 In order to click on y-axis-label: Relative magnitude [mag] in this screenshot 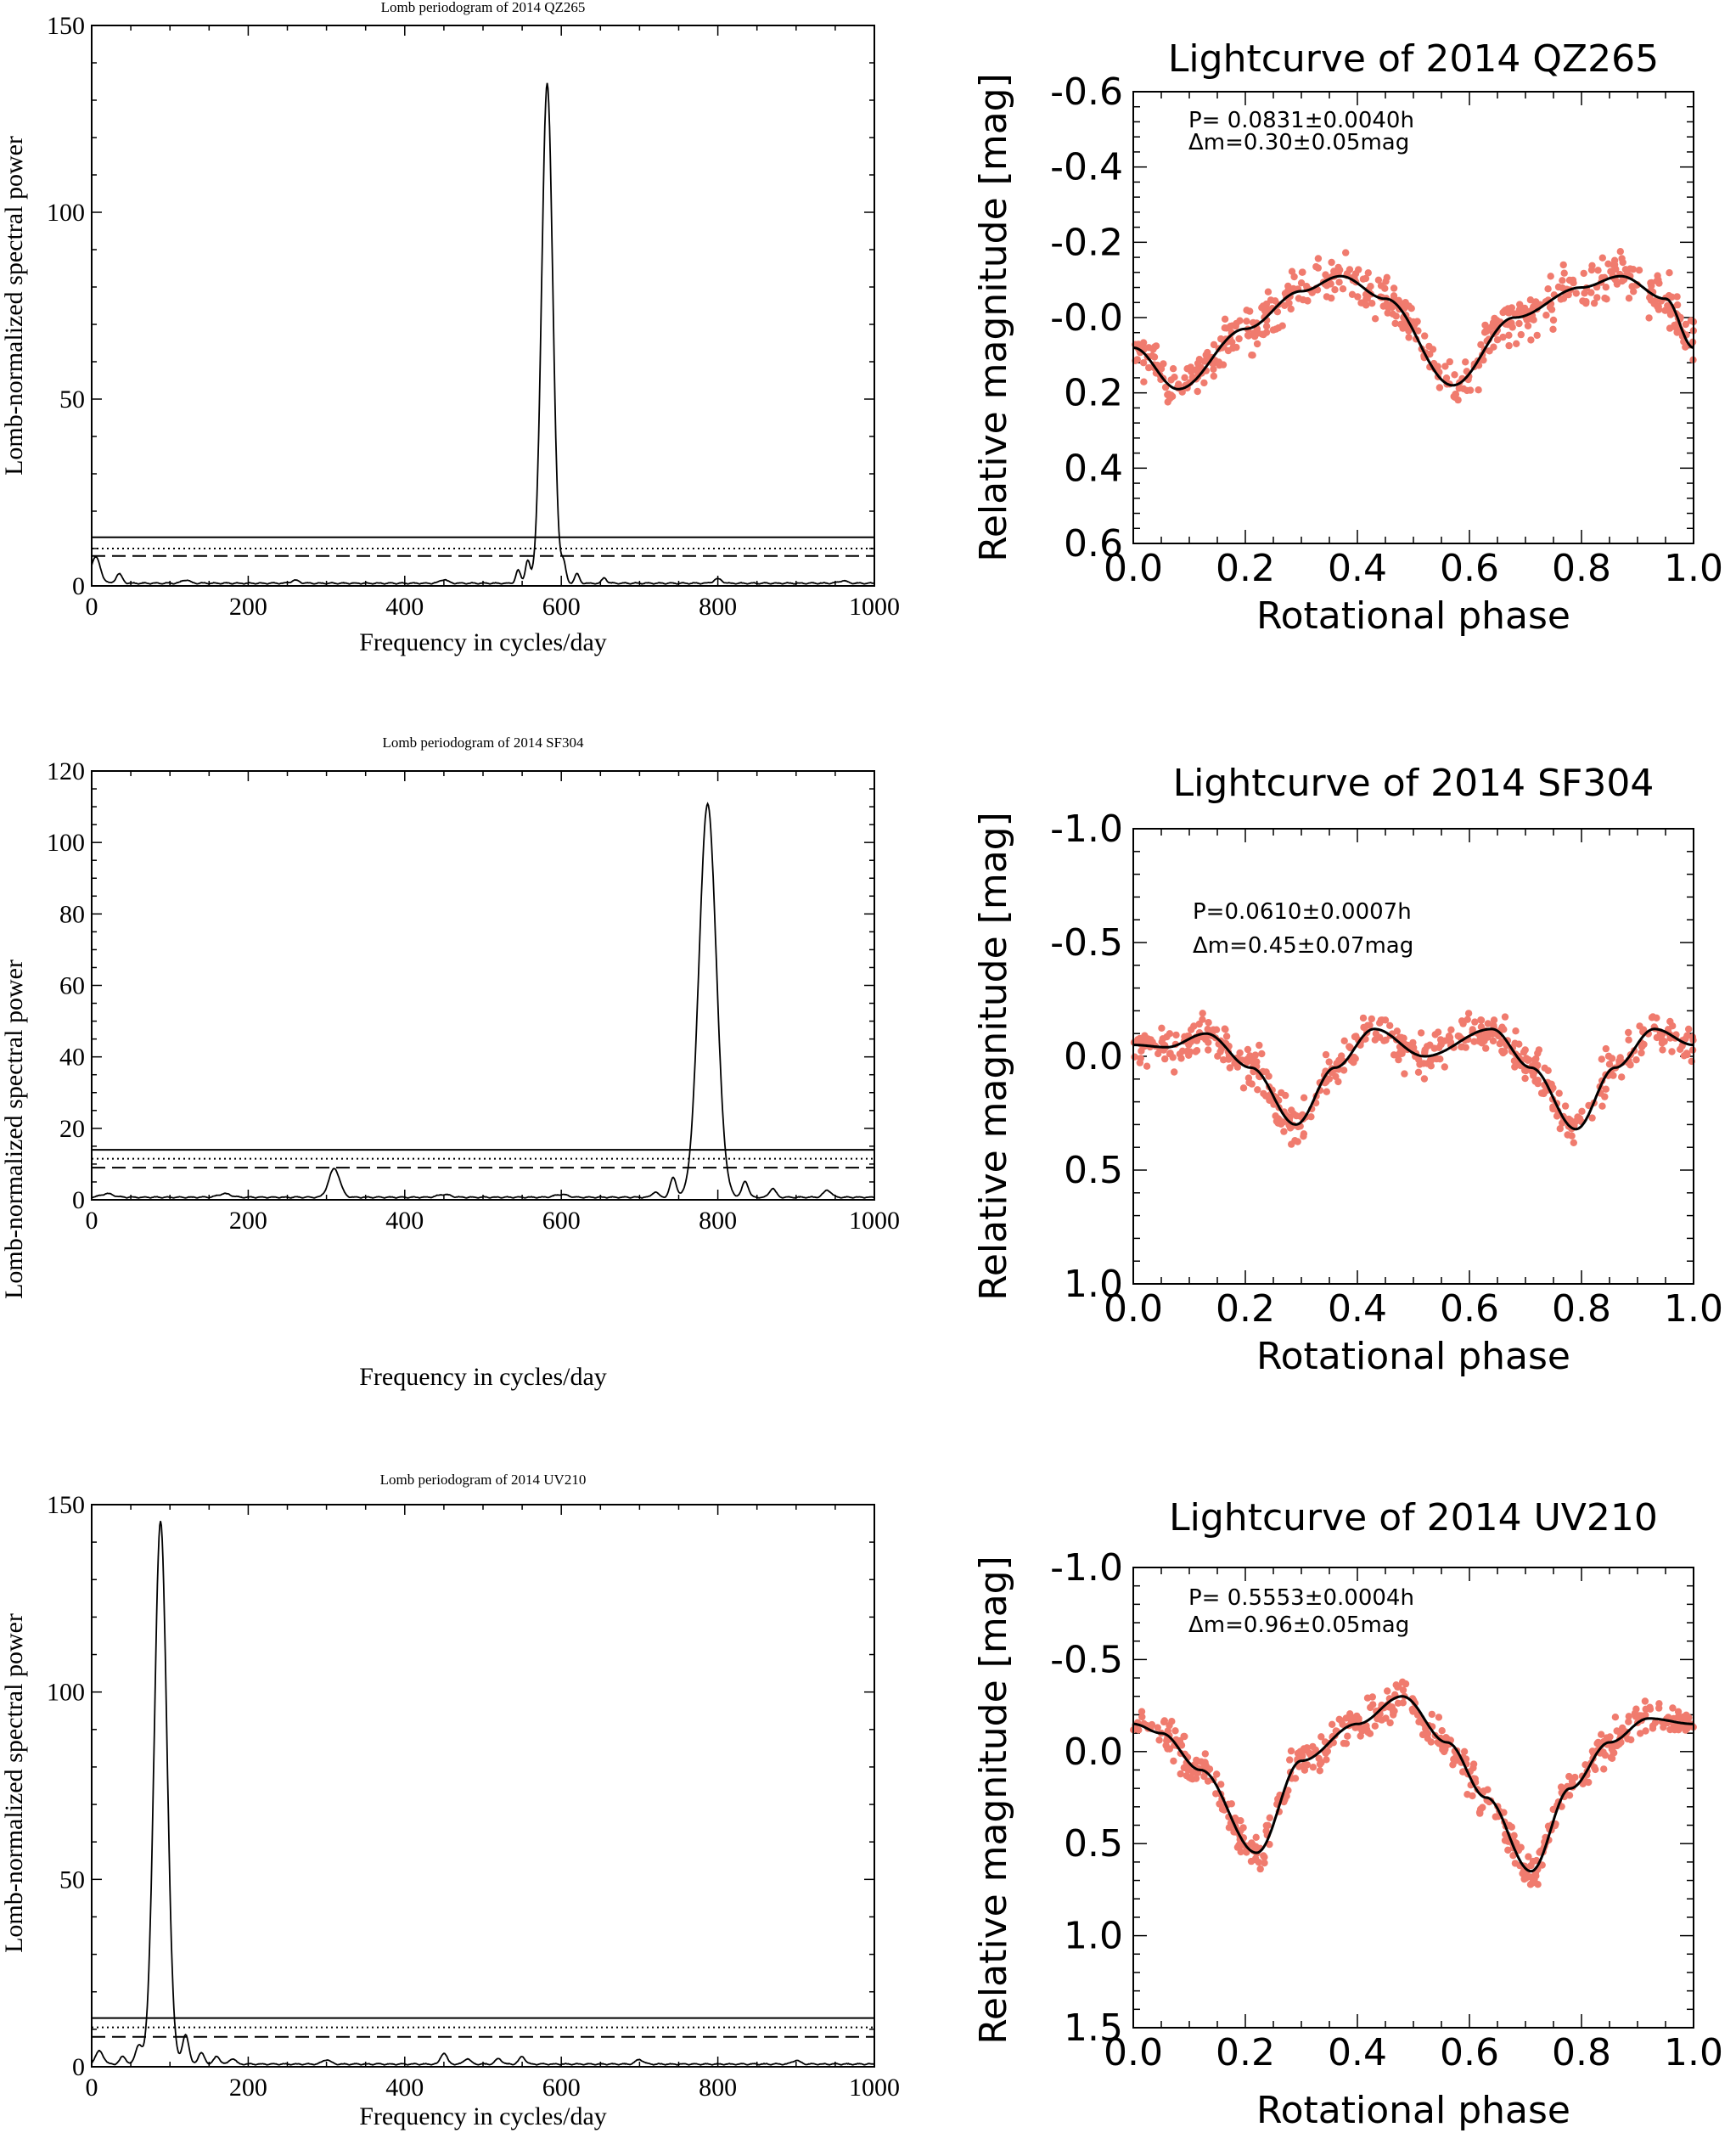, I will do `click(993, 1057)`.